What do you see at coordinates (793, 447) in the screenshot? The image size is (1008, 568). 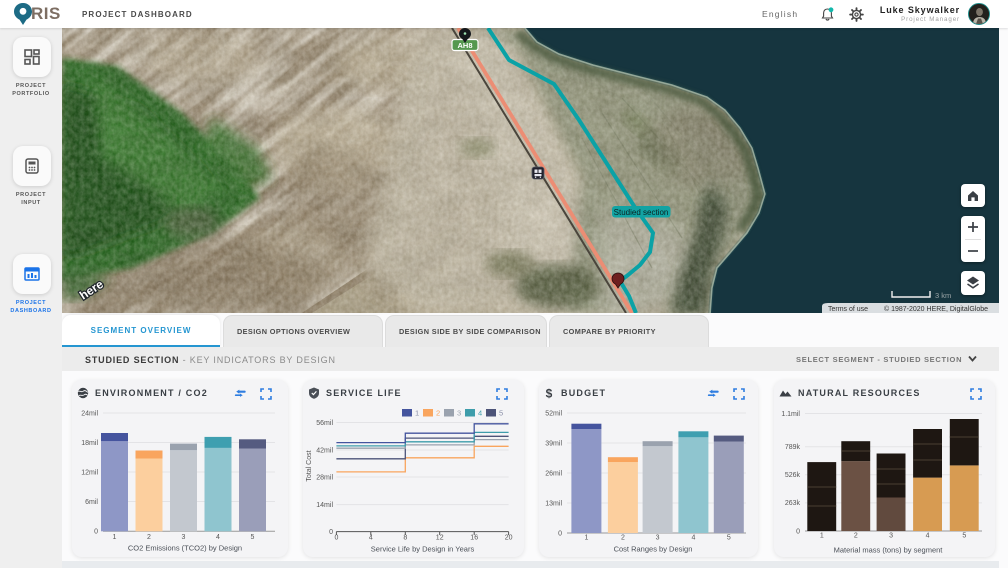 I see `svg-text: 789k` at bounding box center [793, 447].